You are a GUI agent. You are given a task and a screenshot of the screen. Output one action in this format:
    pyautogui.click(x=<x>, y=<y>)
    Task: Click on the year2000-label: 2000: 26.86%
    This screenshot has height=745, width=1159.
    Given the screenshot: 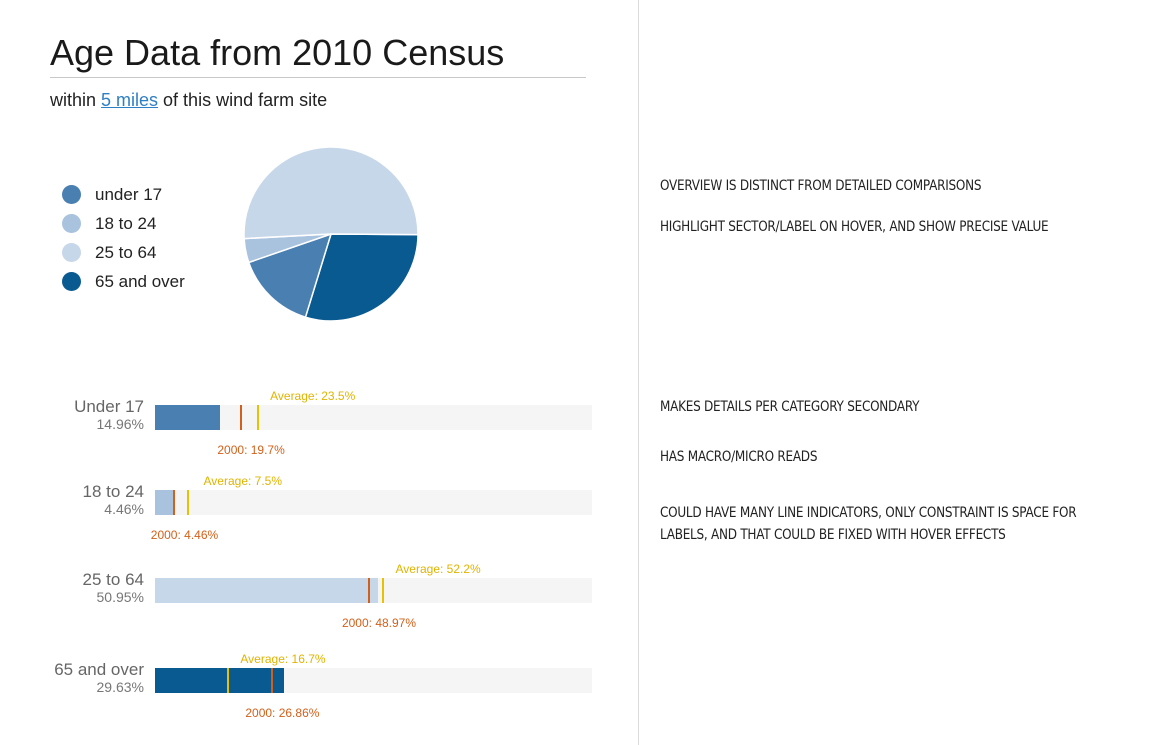 What is the action you would take?
    pyautogui.click(x=282, y=713)
    